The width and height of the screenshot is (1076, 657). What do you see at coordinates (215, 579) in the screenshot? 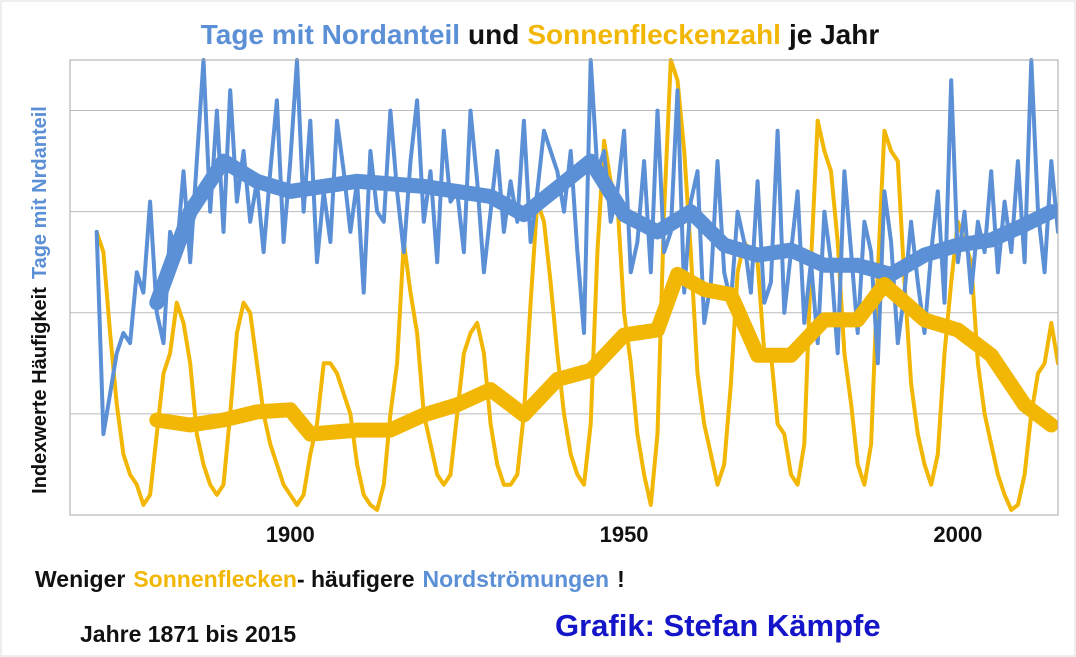
I see `note-part: Sonnenflecken` at bounding box center [215, 579].